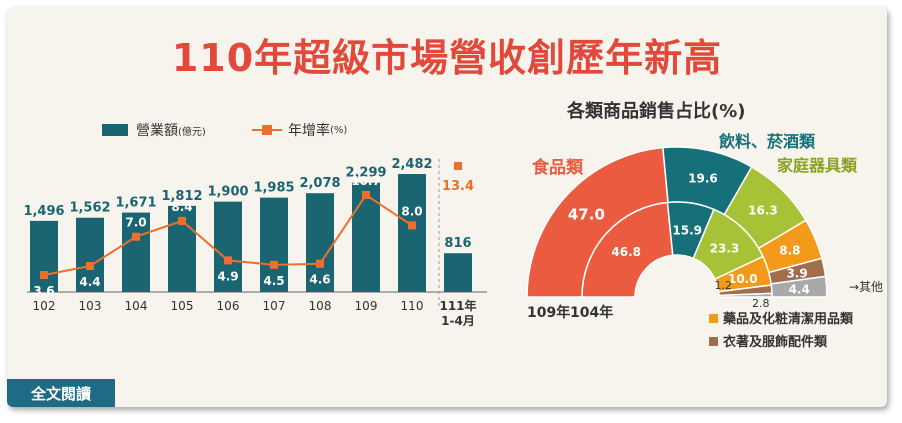  What do you see at coordinates (319, 280) in the screenshot?
I see `growth-value-label: 4.6` at bounding box center [319, 280].